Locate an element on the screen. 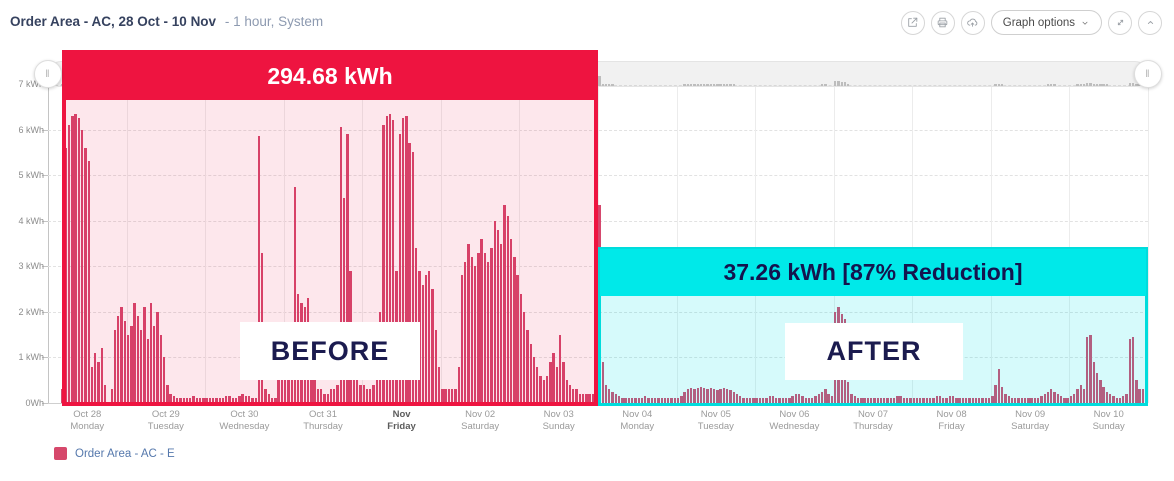 The width and height of the screenshot is (1174, 481). vertical-gridline is located at coordinates (991, 243).